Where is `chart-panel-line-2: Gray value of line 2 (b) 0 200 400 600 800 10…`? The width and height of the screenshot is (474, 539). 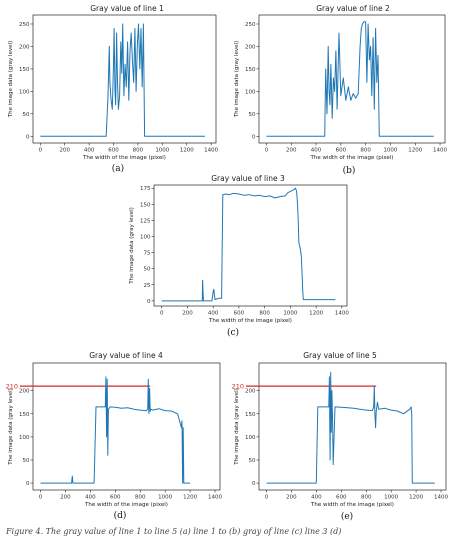 chart-panel-line-2: Gray value of line 2 (b) 0 200 400 600 800 10… is located at coordinates (341, 90).